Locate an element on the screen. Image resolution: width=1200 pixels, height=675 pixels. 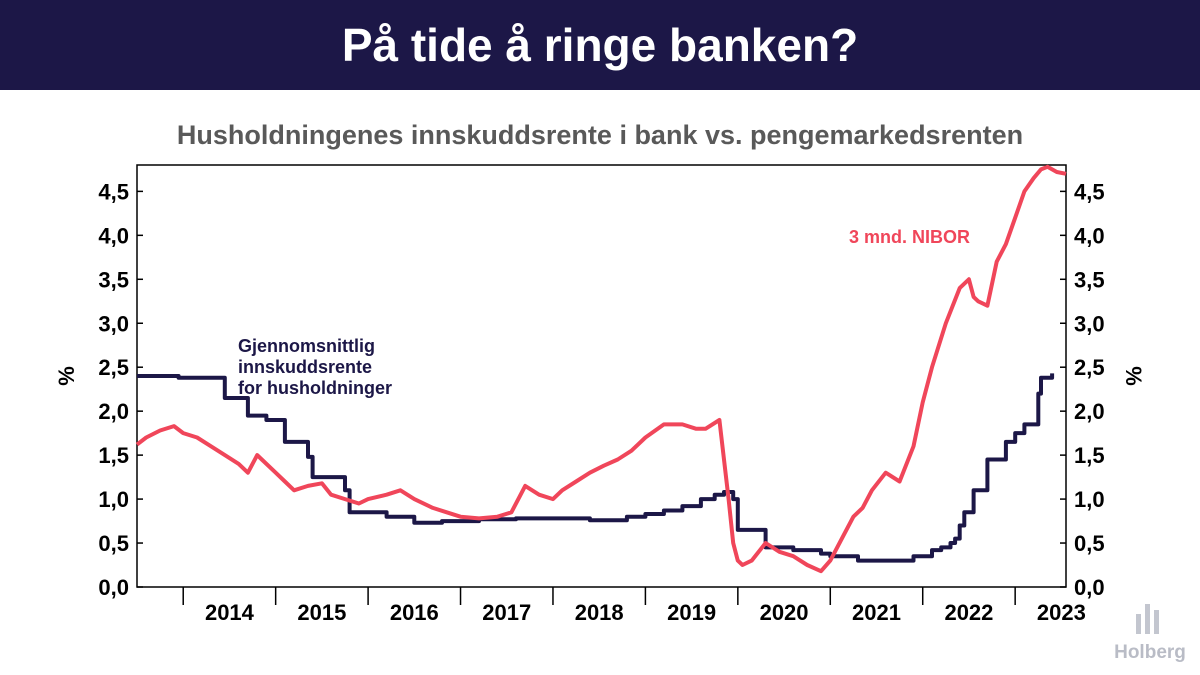
y-tick-label-right: 3,5 is located at coordinates (1089, 279).